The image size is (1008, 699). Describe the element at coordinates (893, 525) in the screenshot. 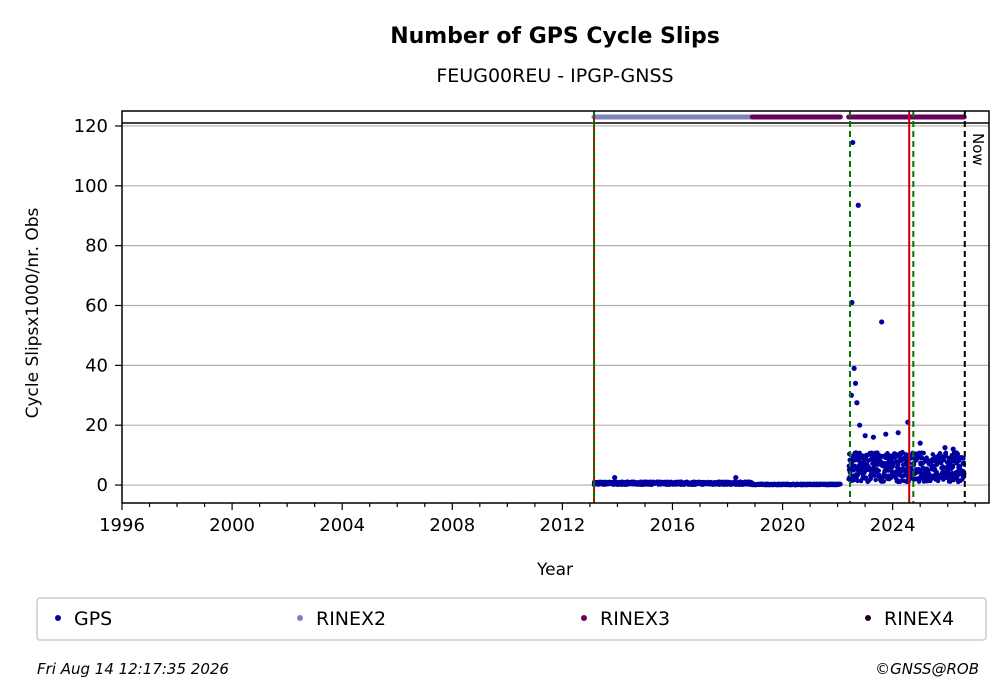

I see `x-tick-label: 2024` at that location.